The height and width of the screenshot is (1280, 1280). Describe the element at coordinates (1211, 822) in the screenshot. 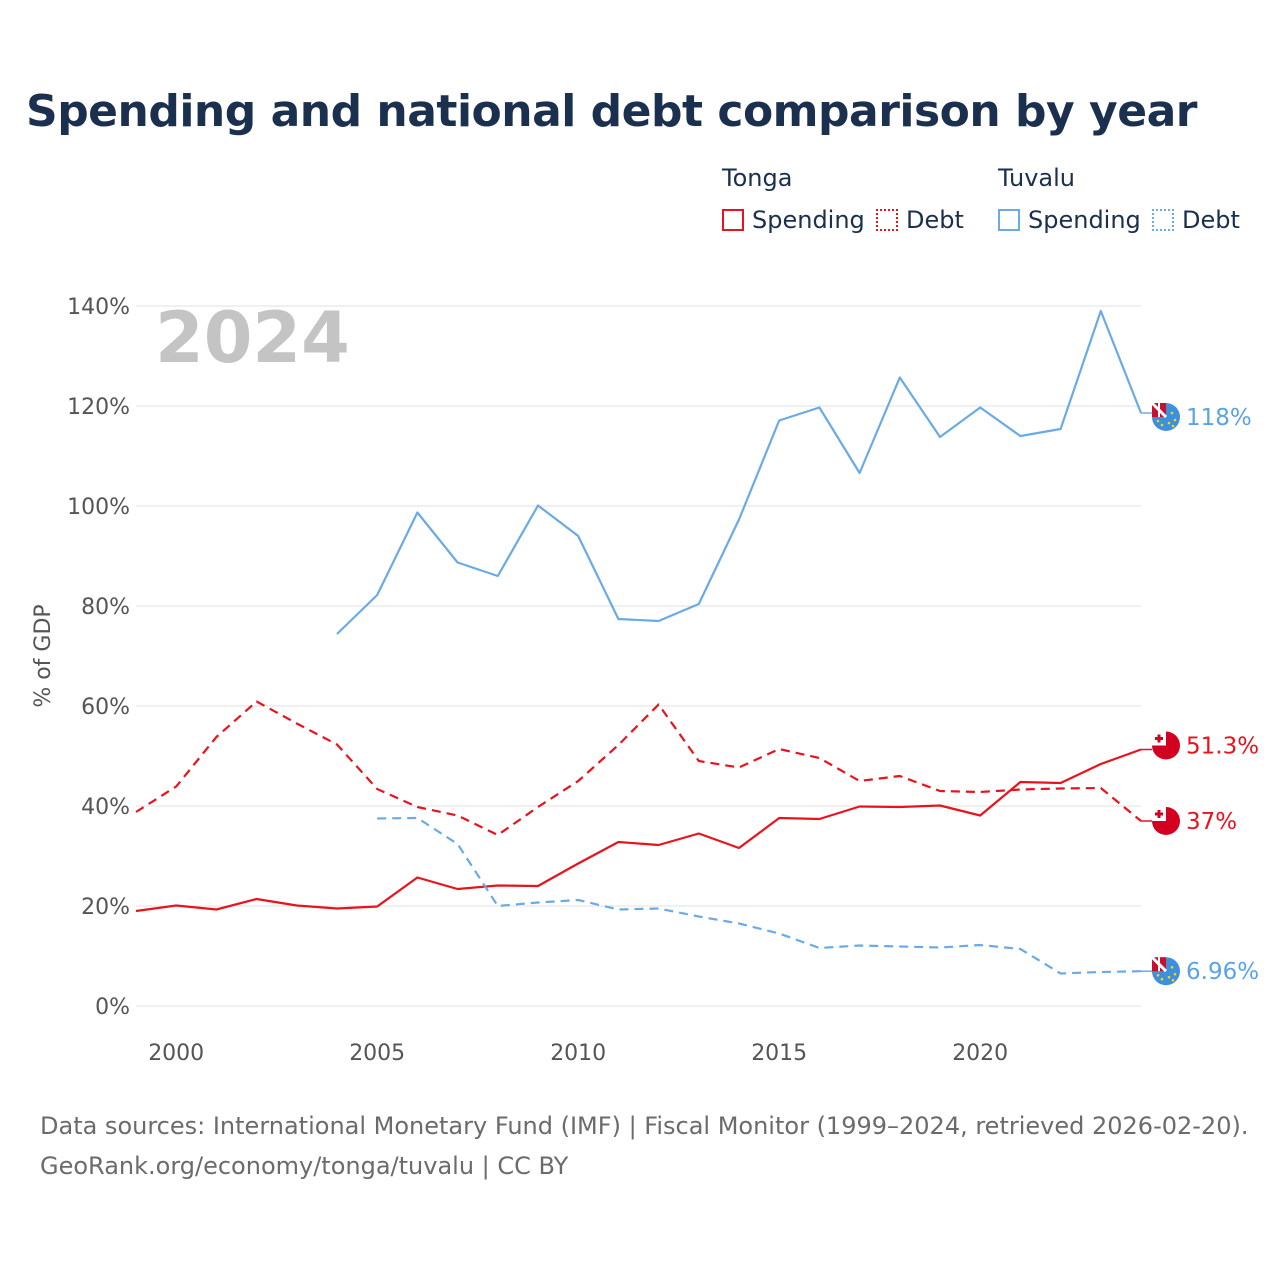

I see `end-value-label: 37%` at that location.